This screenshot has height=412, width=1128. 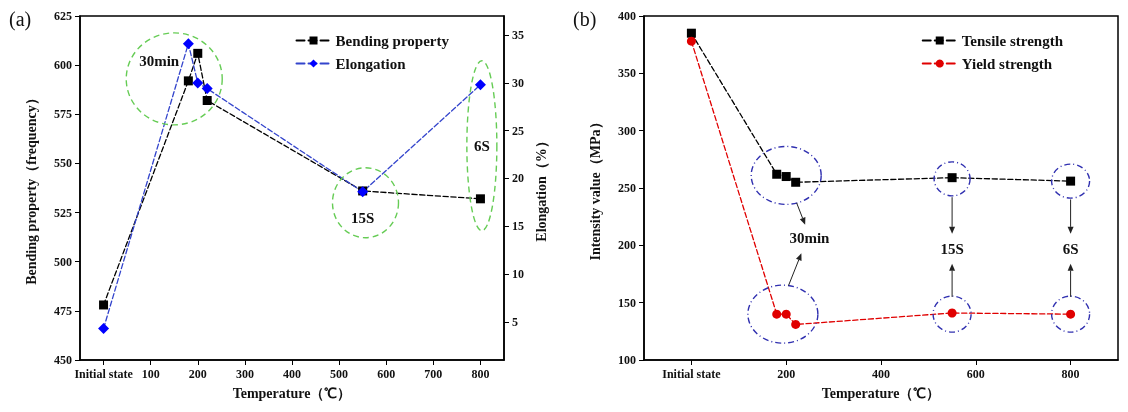 What do you see at coordinates (63, 212) in the screenshot?
I see `y-tick-label: 525` at bounding box center [63, 212].